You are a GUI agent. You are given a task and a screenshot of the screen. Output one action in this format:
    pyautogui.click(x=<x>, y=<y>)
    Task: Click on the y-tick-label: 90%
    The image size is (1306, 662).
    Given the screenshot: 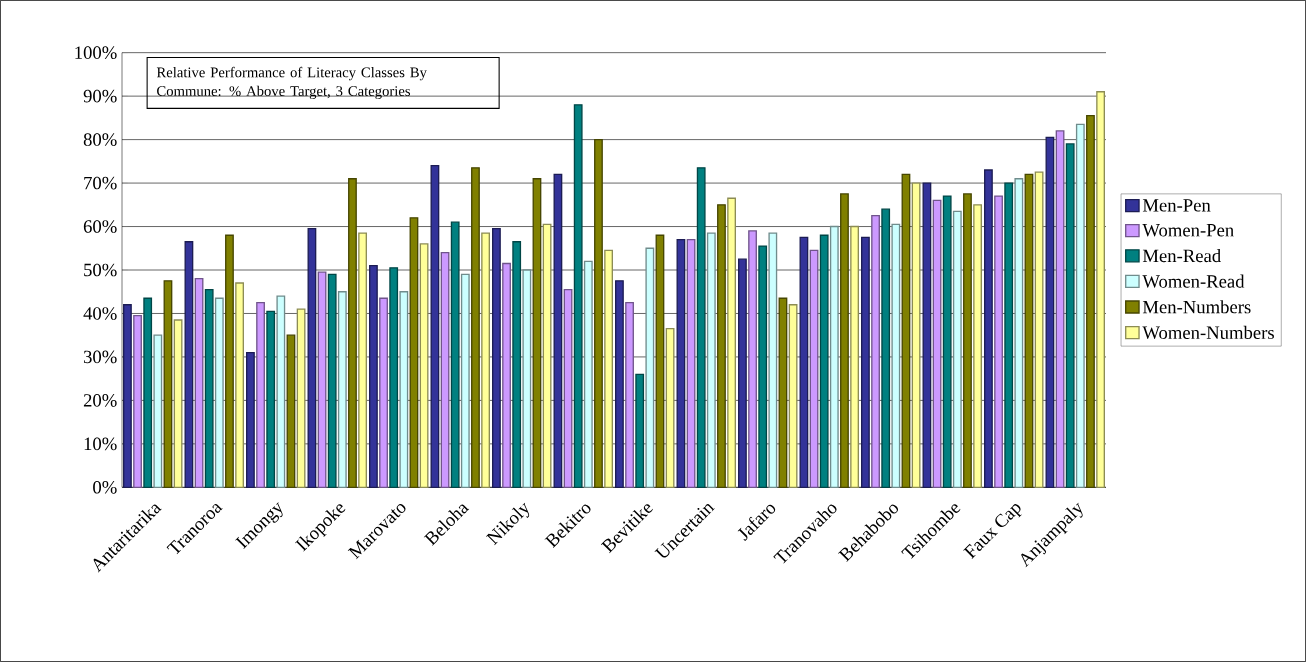 What is the action you would take?
    pyautogui.click(x=100, y=96)
    